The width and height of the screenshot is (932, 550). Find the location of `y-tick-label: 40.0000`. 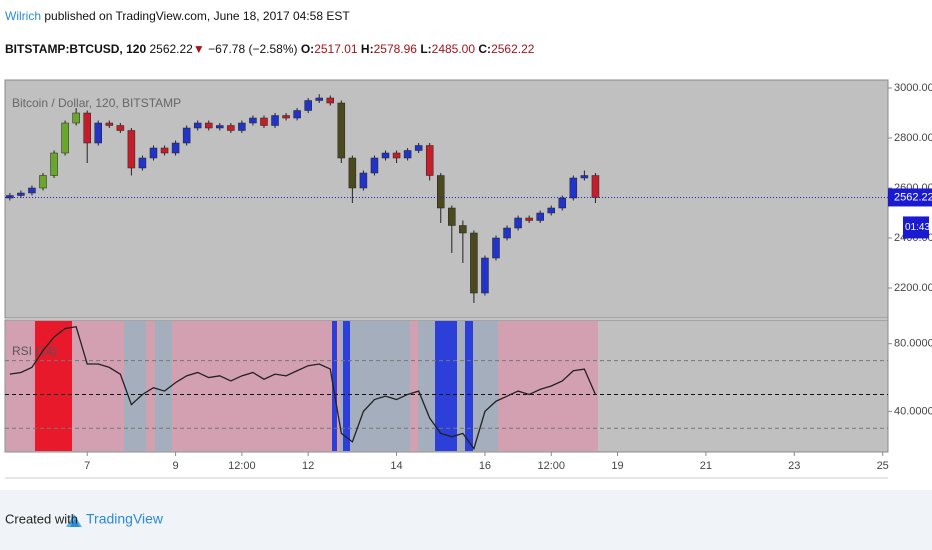

y-tick-label: 40.0000 is located at coordinates (913, 411).